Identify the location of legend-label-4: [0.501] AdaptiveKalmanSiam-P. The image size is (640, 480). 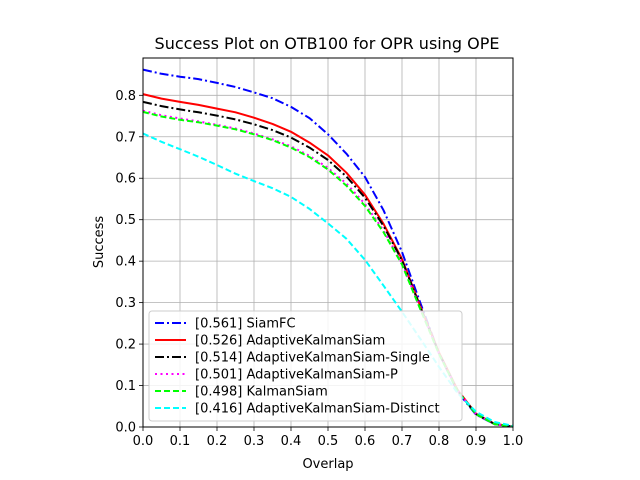
(296, 375).